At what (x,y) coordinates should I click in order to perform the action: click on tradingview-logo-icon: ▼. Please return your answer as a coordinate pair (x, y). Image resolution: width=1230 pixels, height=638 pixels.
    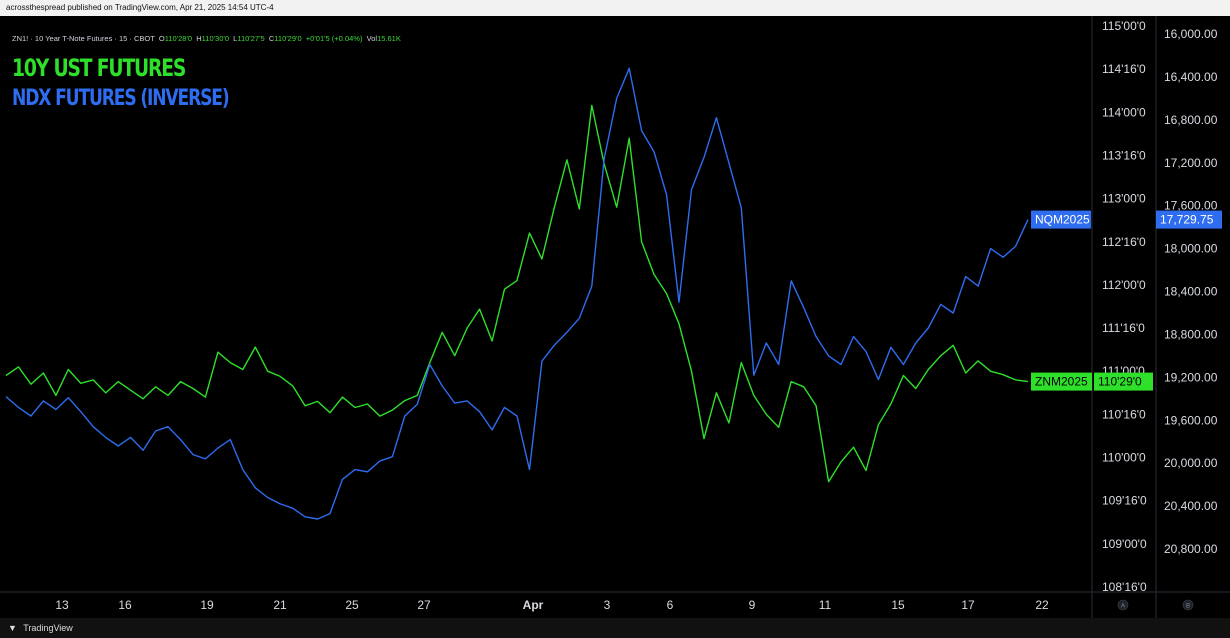
    Looking at the image, I should click on (12, 628).